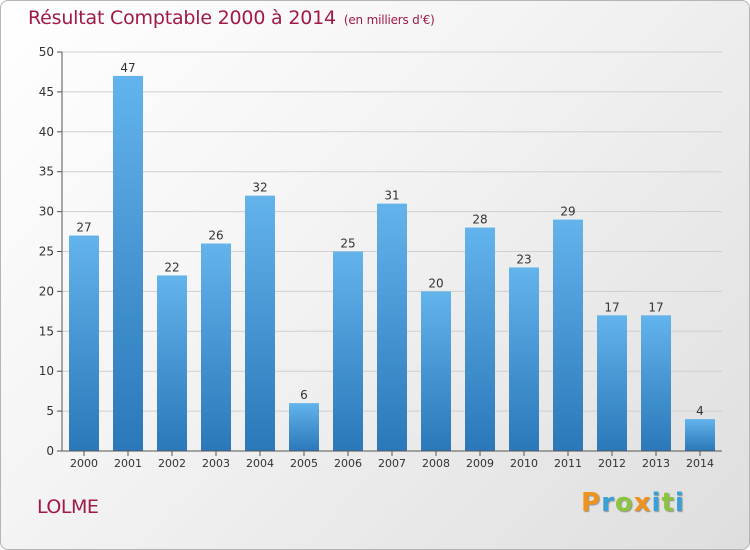 The height and width of the screenshot is (550, 750). I want to click on data-label: 26, so click(215, 236).